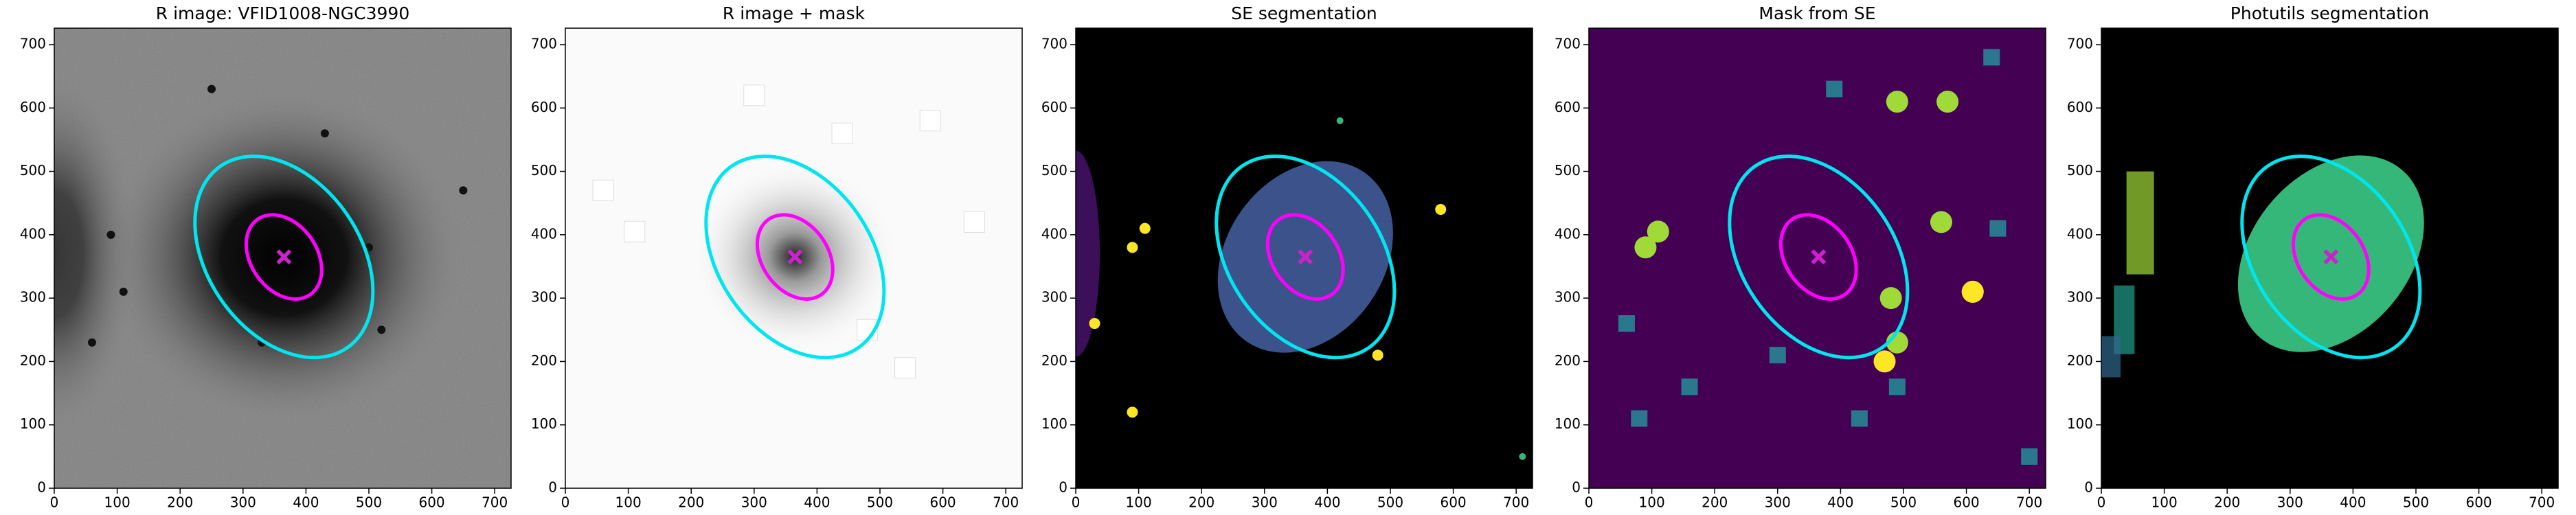  Describe the element at coordinates (2329, 13) in the screenshot. I see `panel-title: Photutils segmentation` at that location.